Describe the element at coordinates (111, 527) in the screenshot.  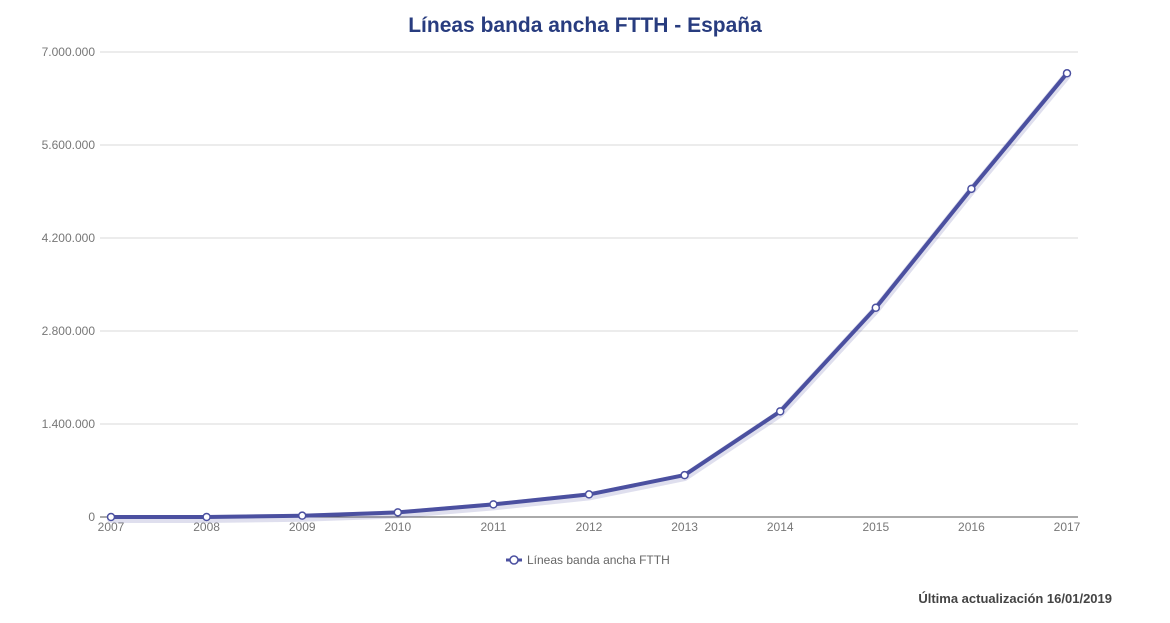
I see `x-tick-label: 2007` at that location.